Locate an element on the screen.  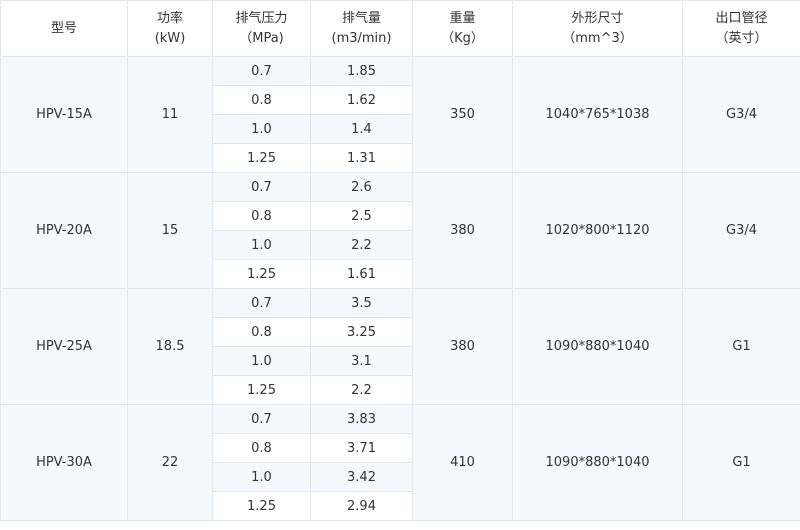
flow-cell: 3.1 is located at coordinates (361, 361).